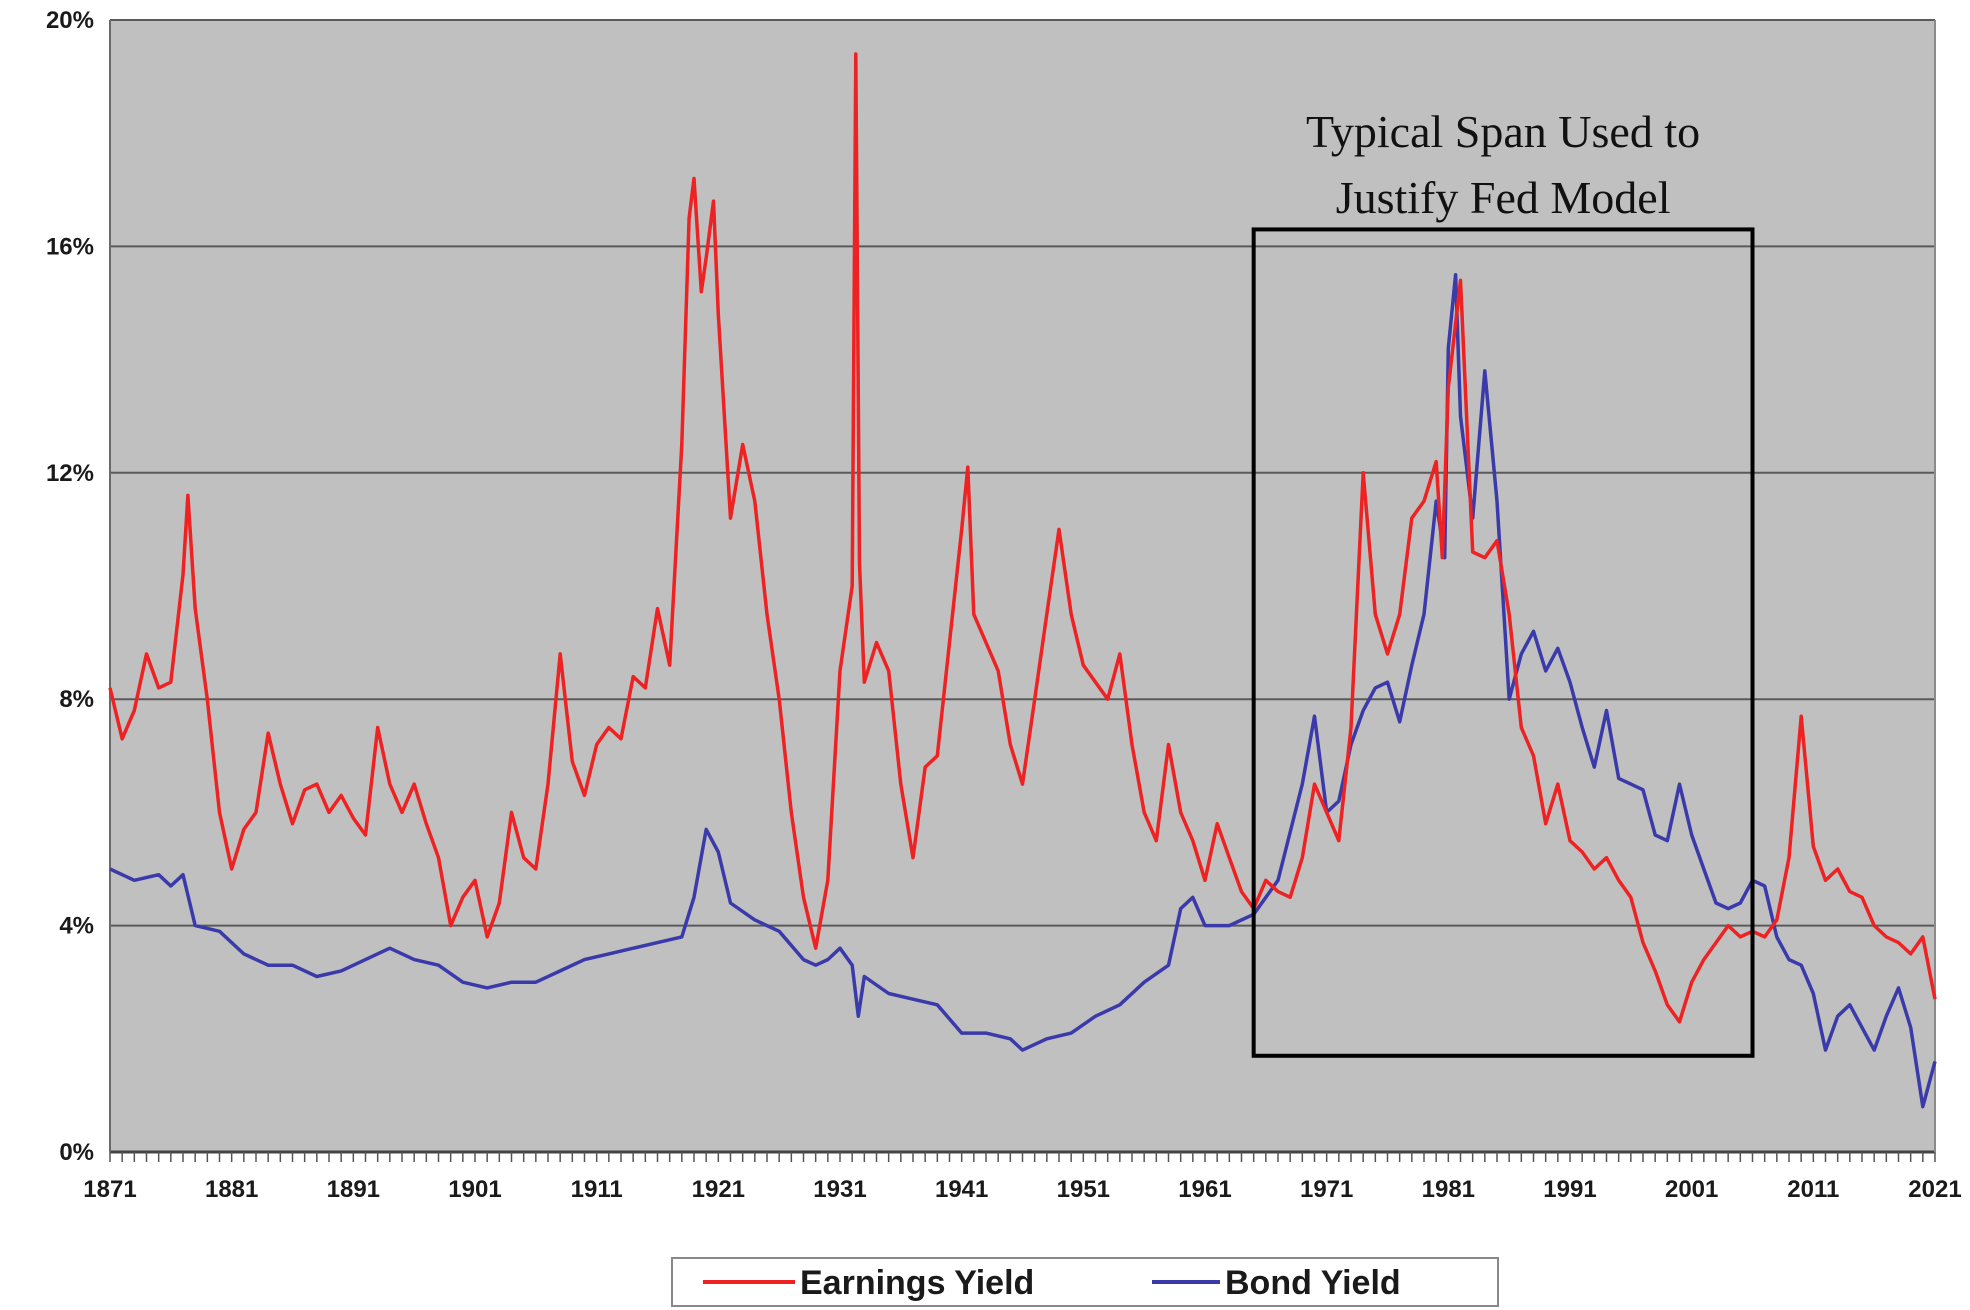 Image resolution: width=1970 pixels, height=1310 pixels. I want to click on x-tick-label: 1981, so click(1448, 1189).